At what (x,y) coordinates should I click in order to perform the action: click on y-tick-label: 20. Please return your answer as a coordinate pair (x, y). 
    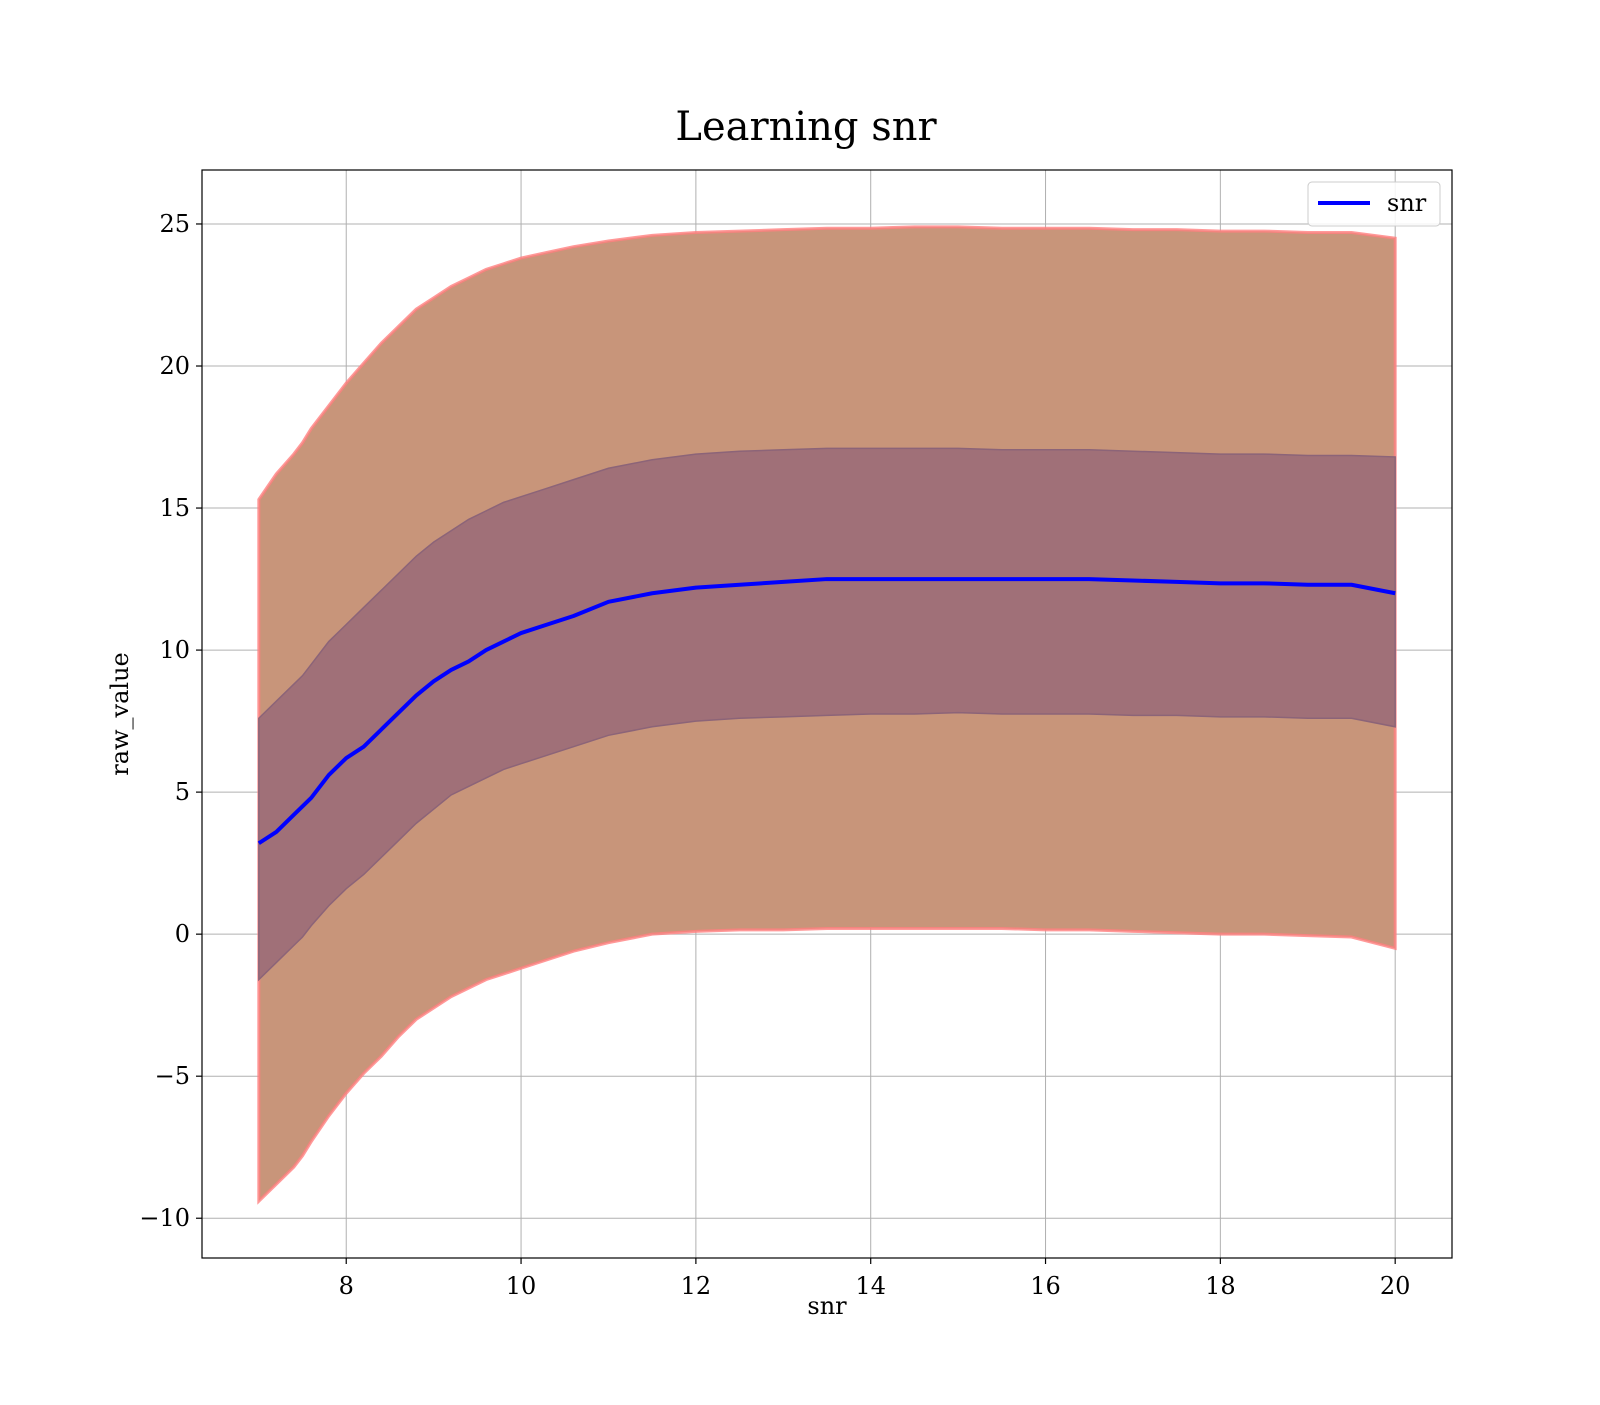
    Looking at the image, I should click on (174, 366).